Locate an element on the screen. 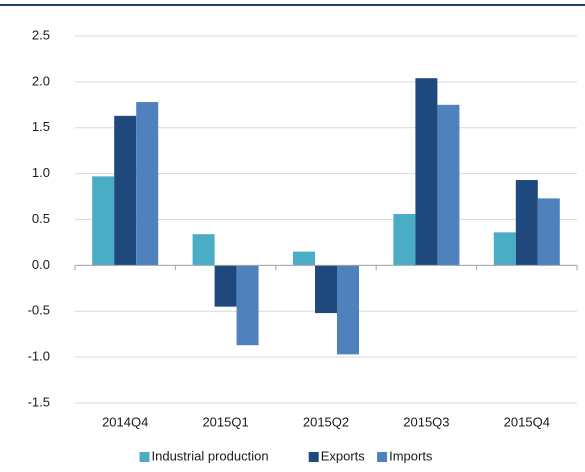  y-tick-label: -1.5 is located at coordinates (39, 401).